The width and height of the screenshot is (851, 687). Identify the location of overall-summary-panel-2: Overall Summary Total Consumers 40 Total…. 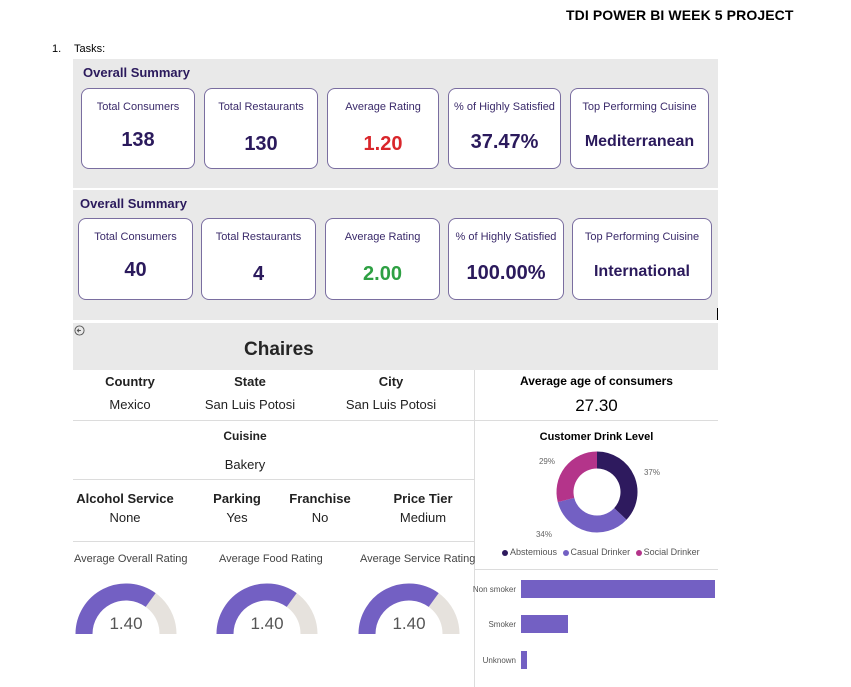
(395, 255).